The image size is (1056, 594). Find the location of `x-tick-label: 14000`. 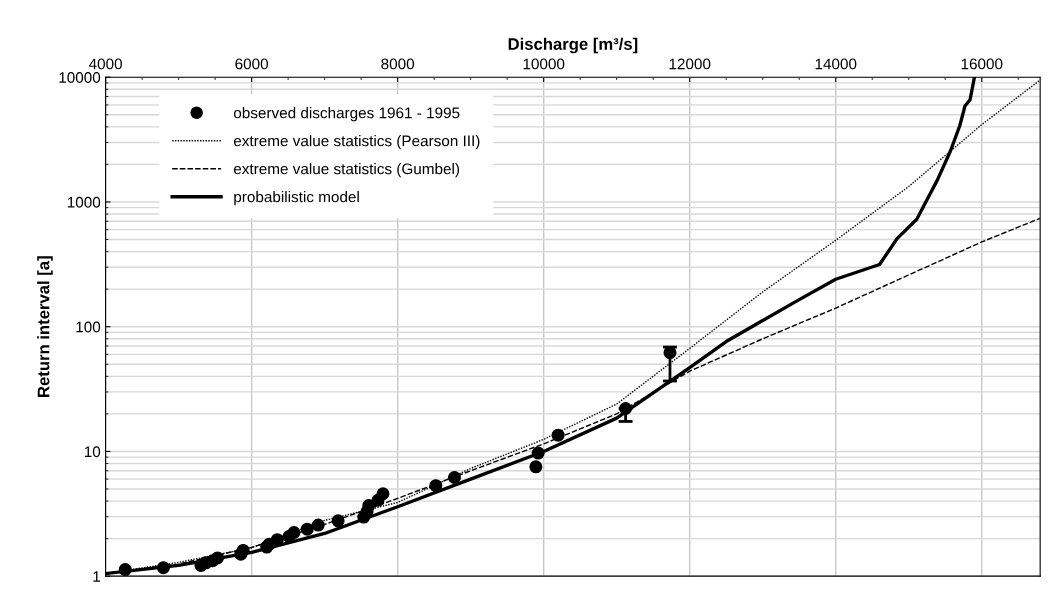

x-tick-label: 14000 is located at coordinates (836, 64).